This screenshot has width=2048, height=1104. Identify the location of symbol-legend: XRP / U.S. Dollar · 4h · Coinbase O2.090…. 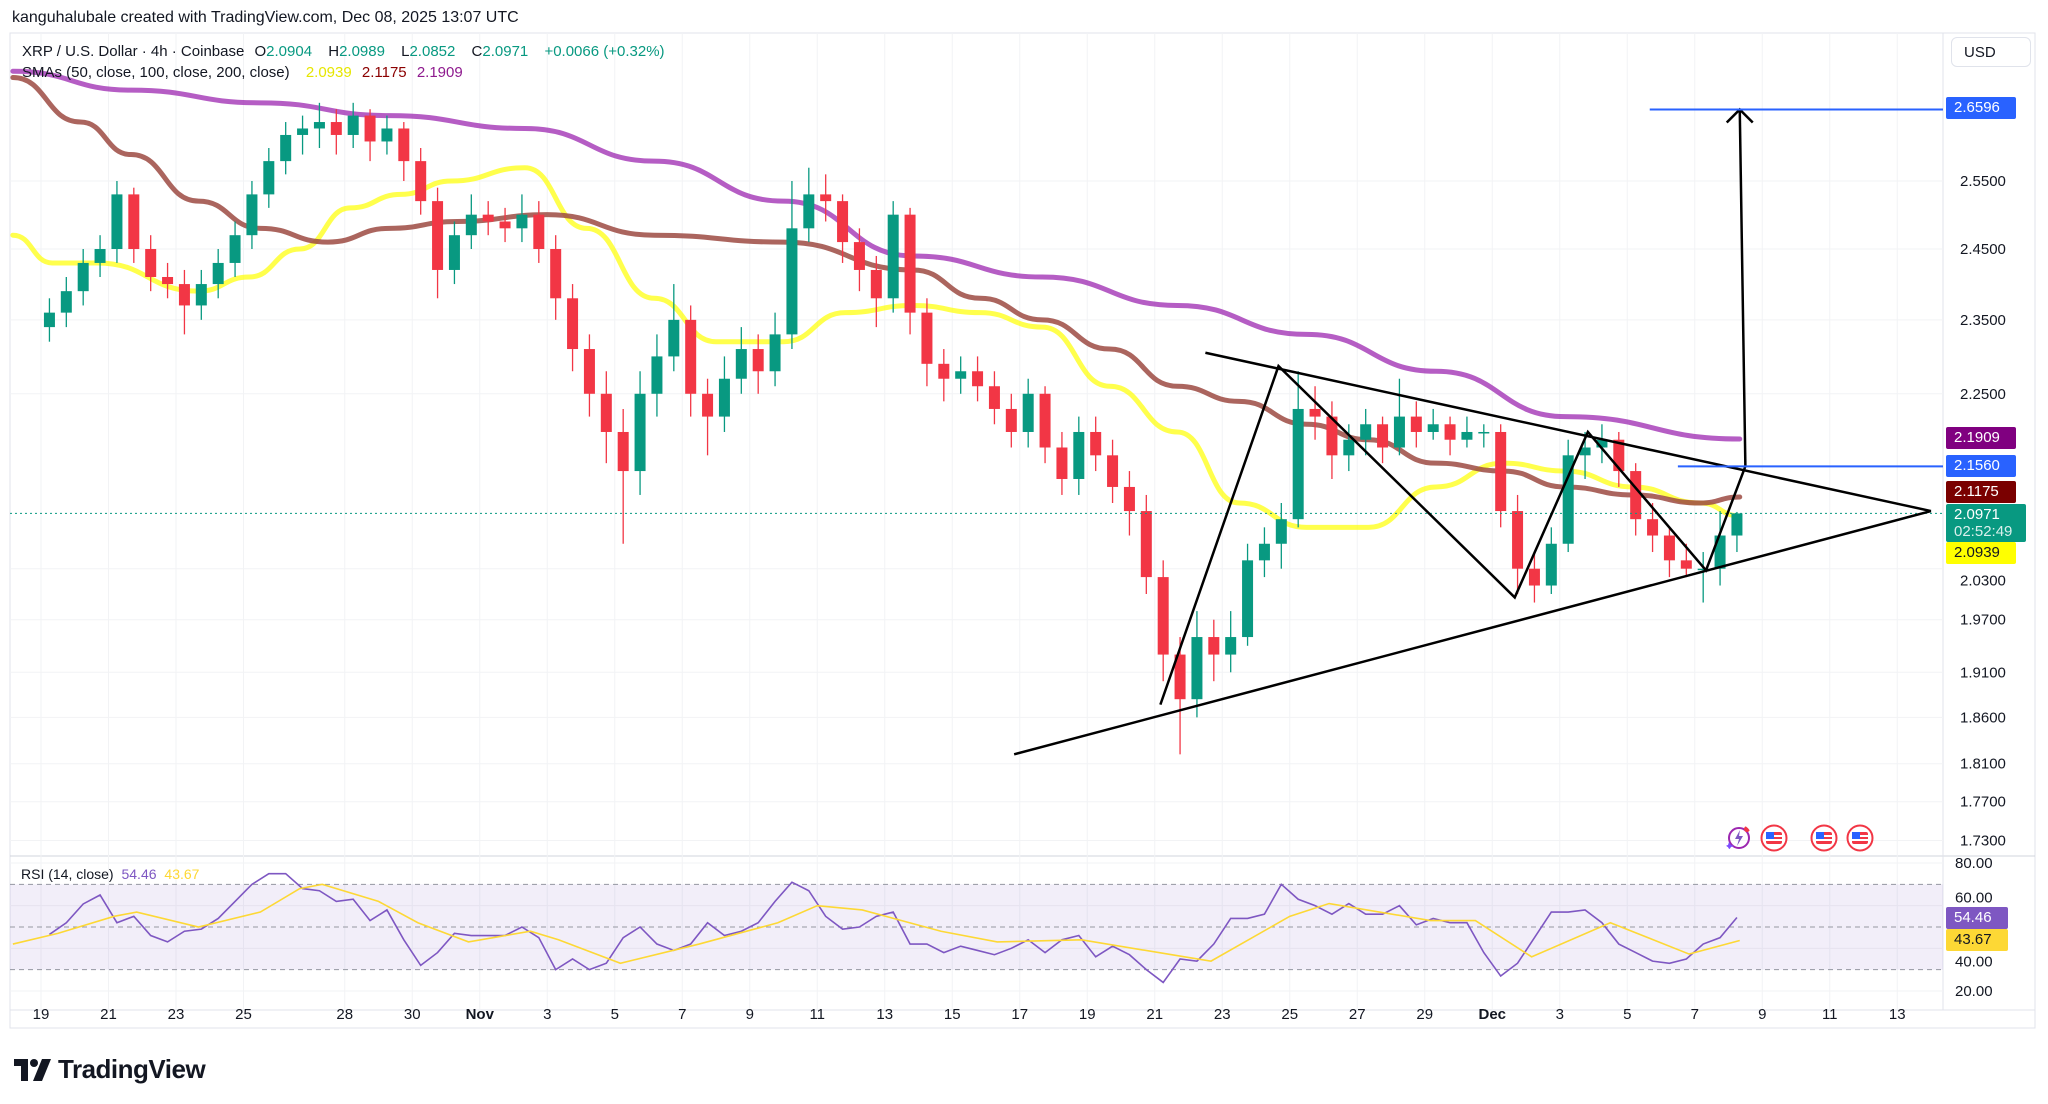
(346, 51).